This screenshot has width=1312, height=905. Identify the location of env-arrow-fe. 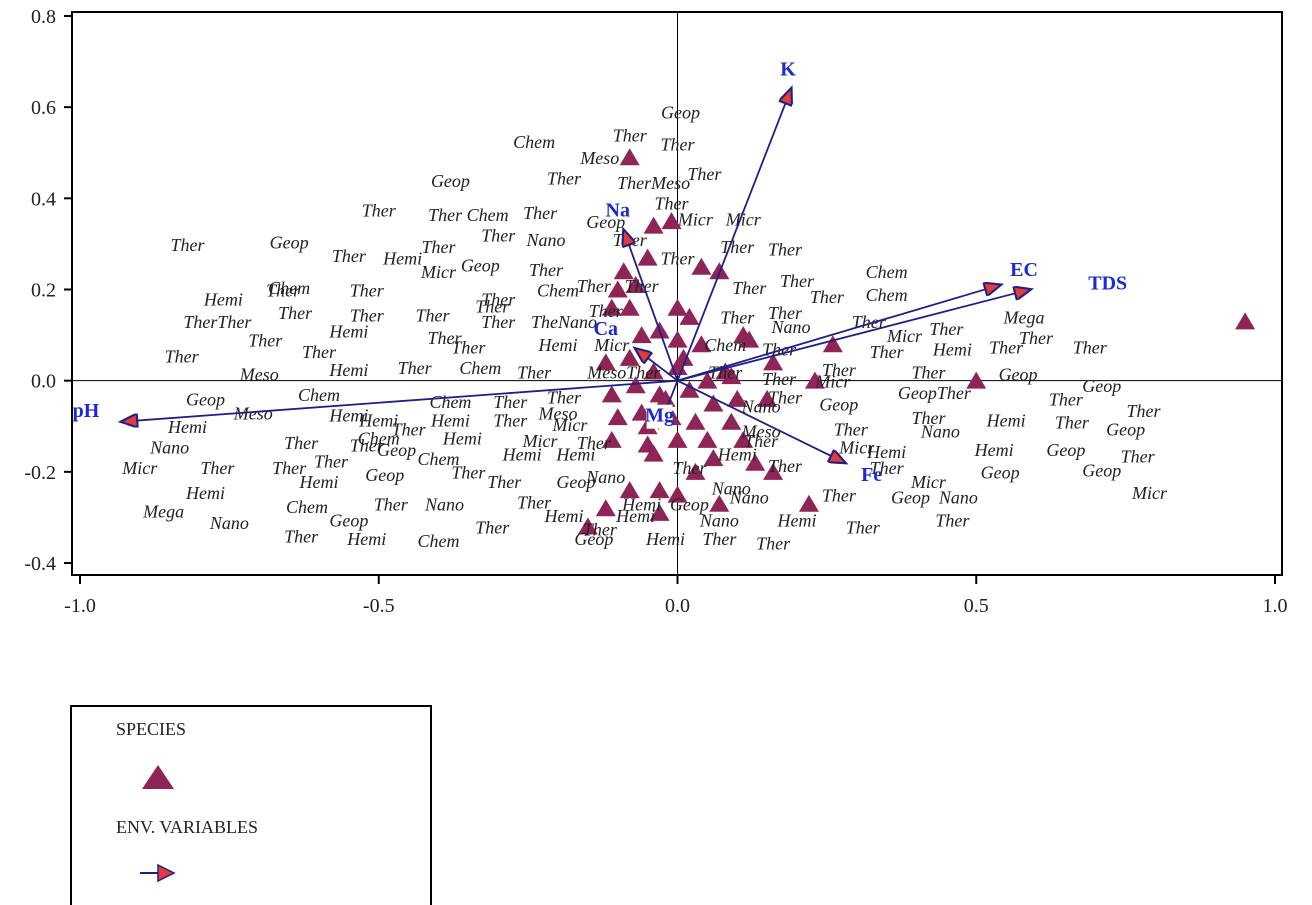
(761, 421).